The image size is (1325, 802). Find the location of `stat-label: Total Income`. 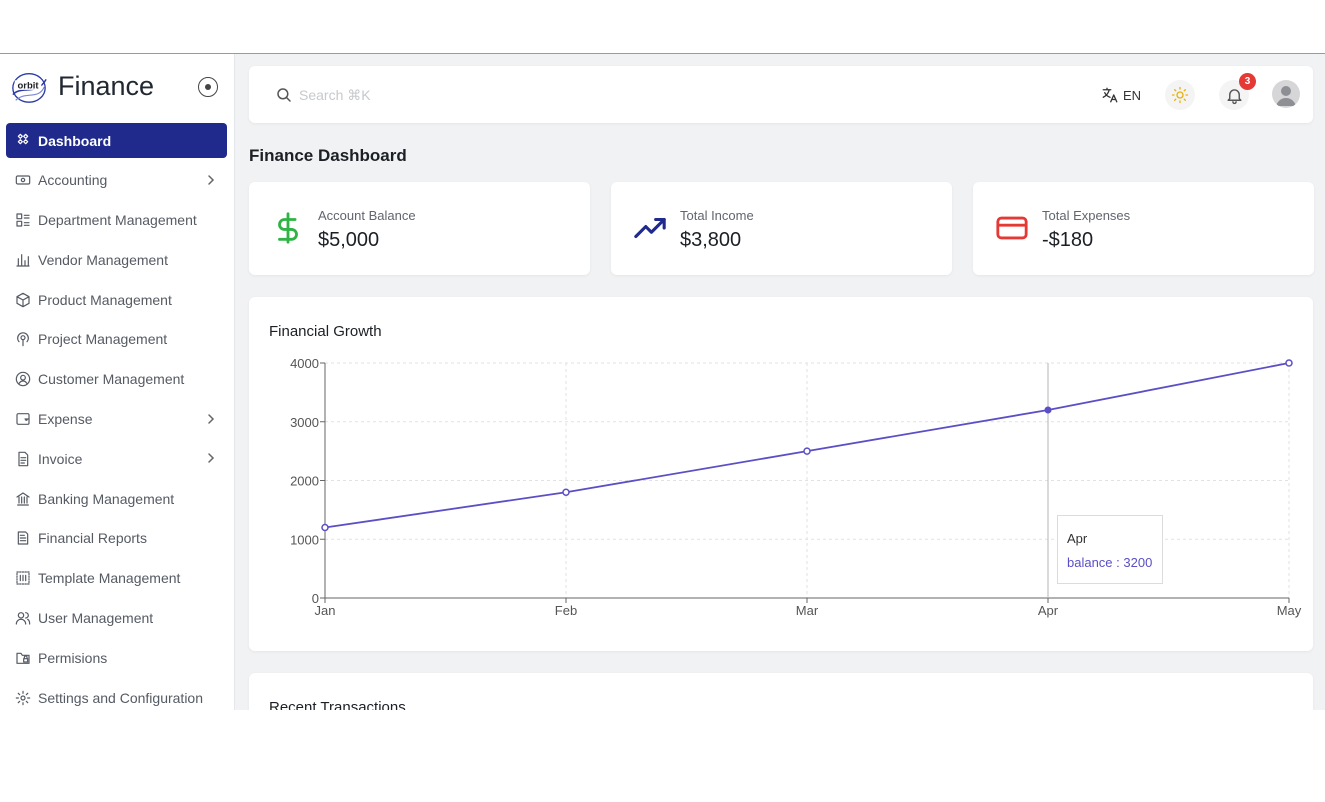

stat-label: Total Income is located at coordinates (717, 215).